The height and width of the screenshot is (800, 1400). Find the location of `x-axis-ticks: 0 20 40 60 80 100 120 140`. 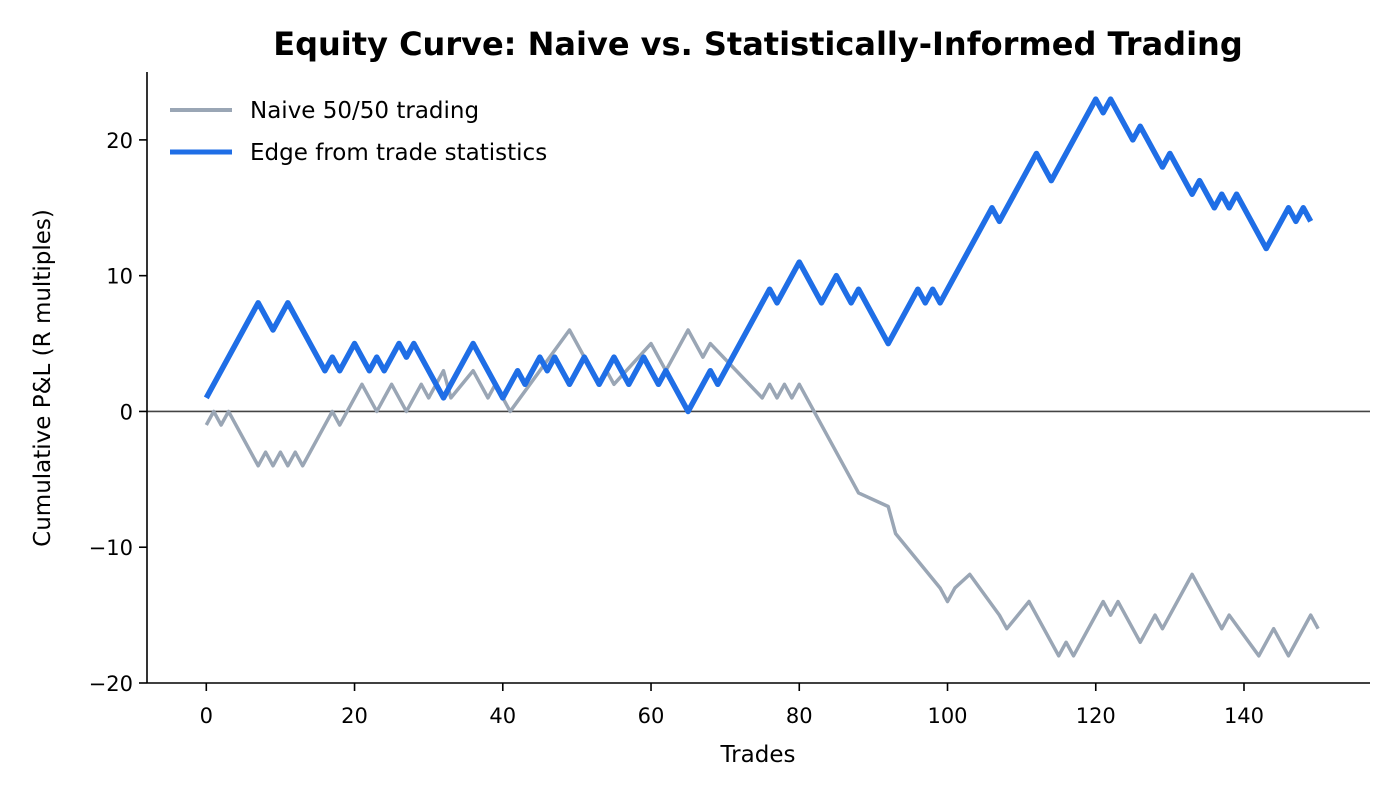

x-axis-ticks: 0 20 40 60 80 100 120 140 is located at coordinates (732, 705).